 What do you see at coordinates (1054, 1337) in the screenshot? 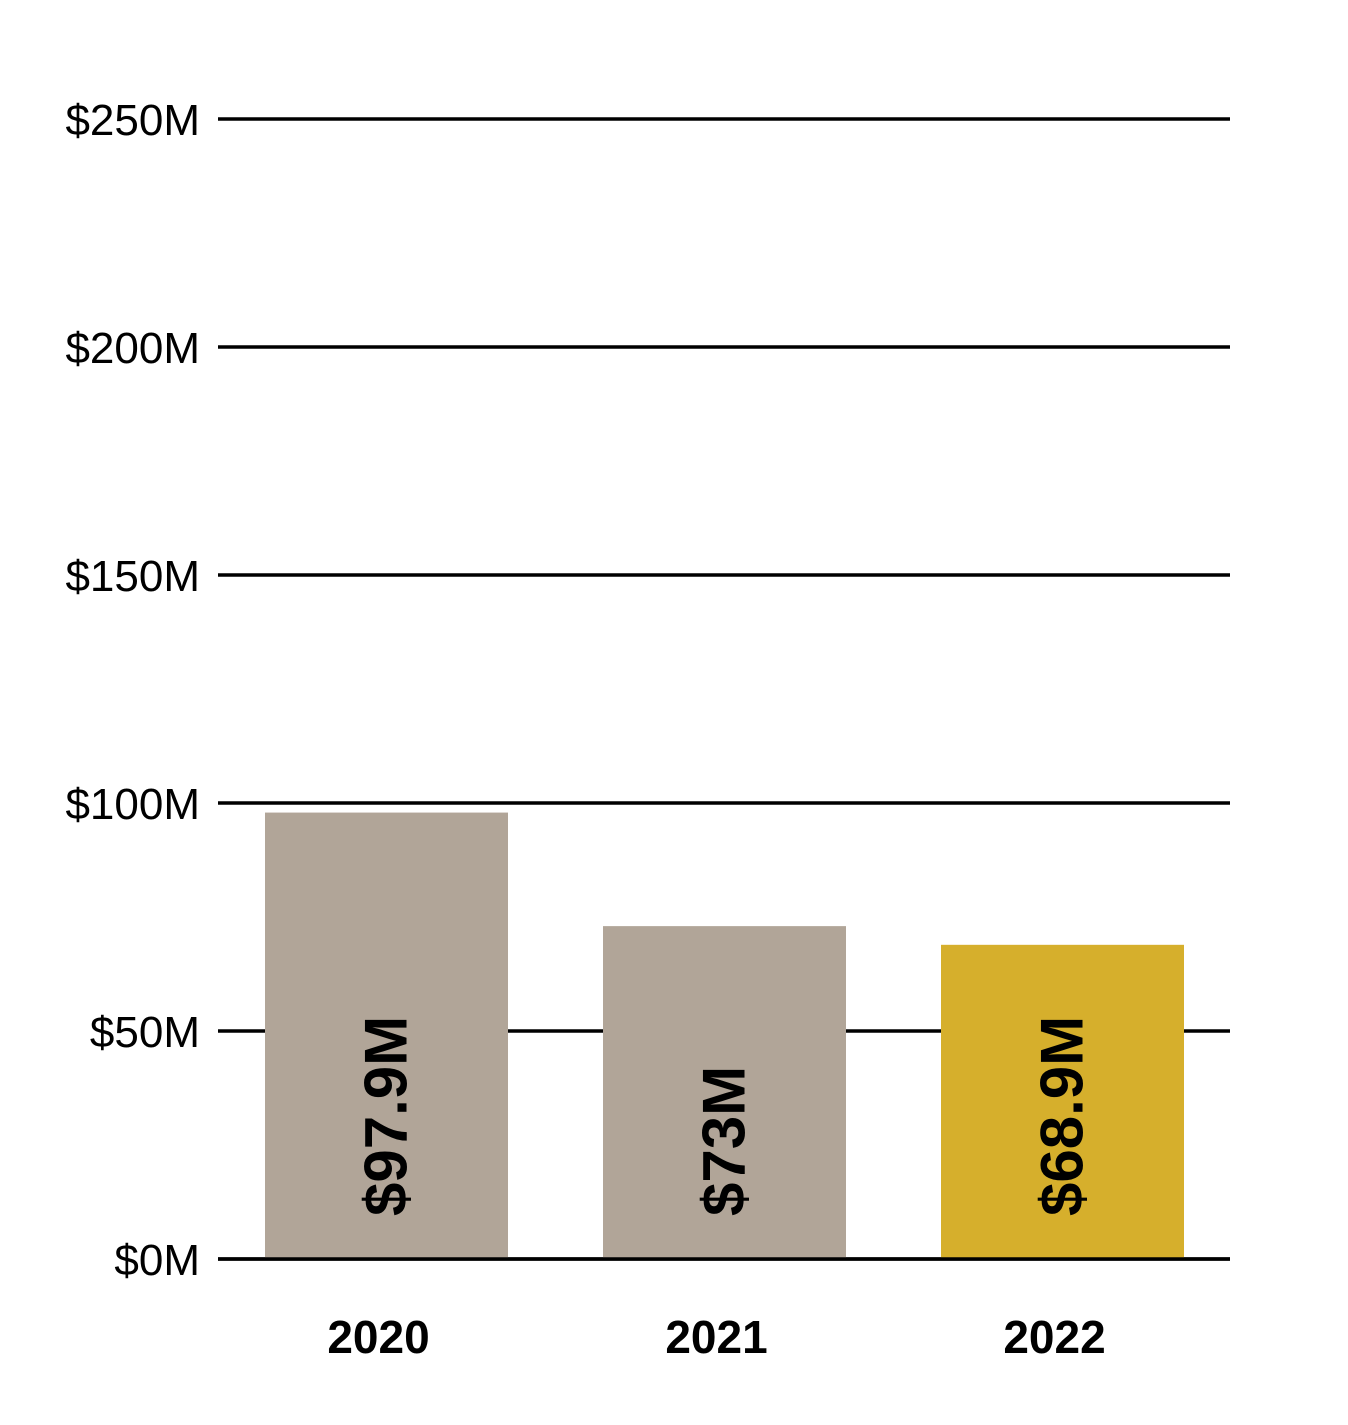
I see `x-category-label: 2022` at bounding box center [1054, 1337].